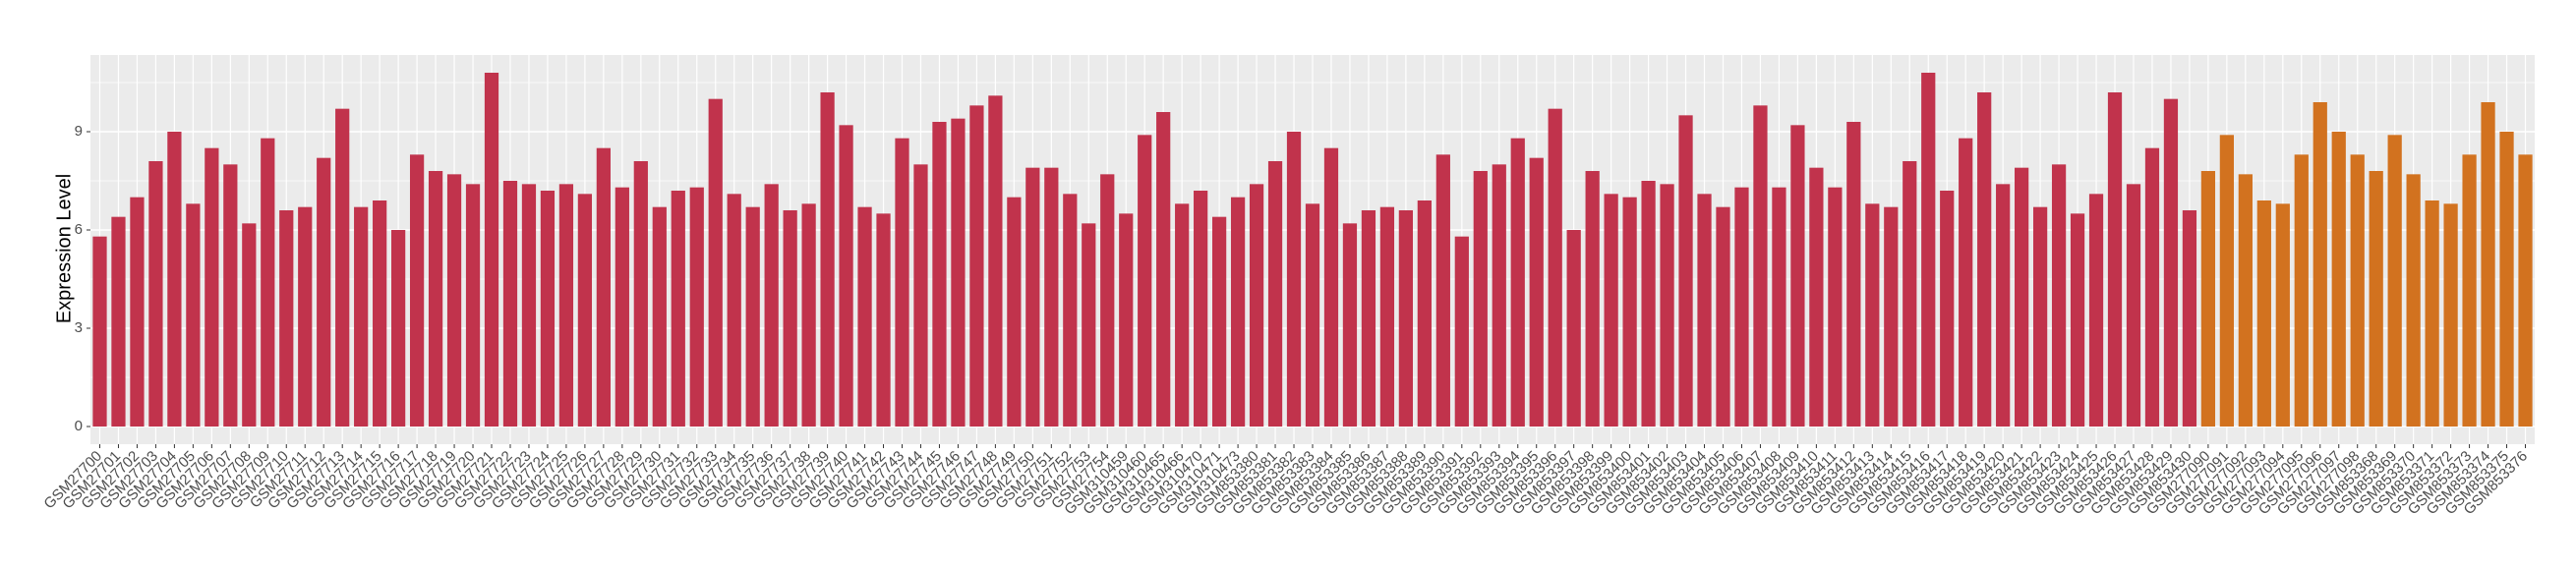  What do you see at coordinates (79, 327) in the screenshot?
I see `y-tick-label: 3` at bounding box center [79, 327].